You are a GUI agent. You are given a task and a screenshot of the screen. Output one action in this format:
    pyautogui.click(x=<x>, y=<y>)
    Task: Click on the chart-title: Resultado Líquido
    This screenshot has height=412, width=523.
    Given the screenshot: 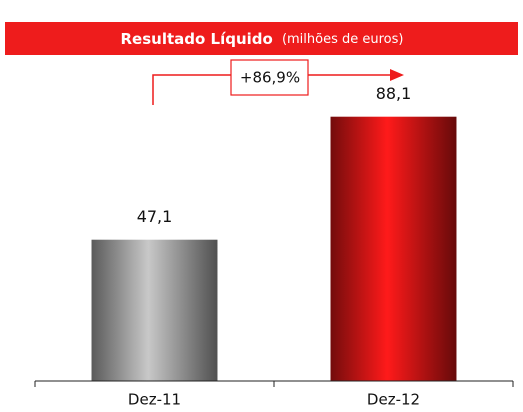 What is the action you would take?
    pyautogui.click(x=197, y=39)
    